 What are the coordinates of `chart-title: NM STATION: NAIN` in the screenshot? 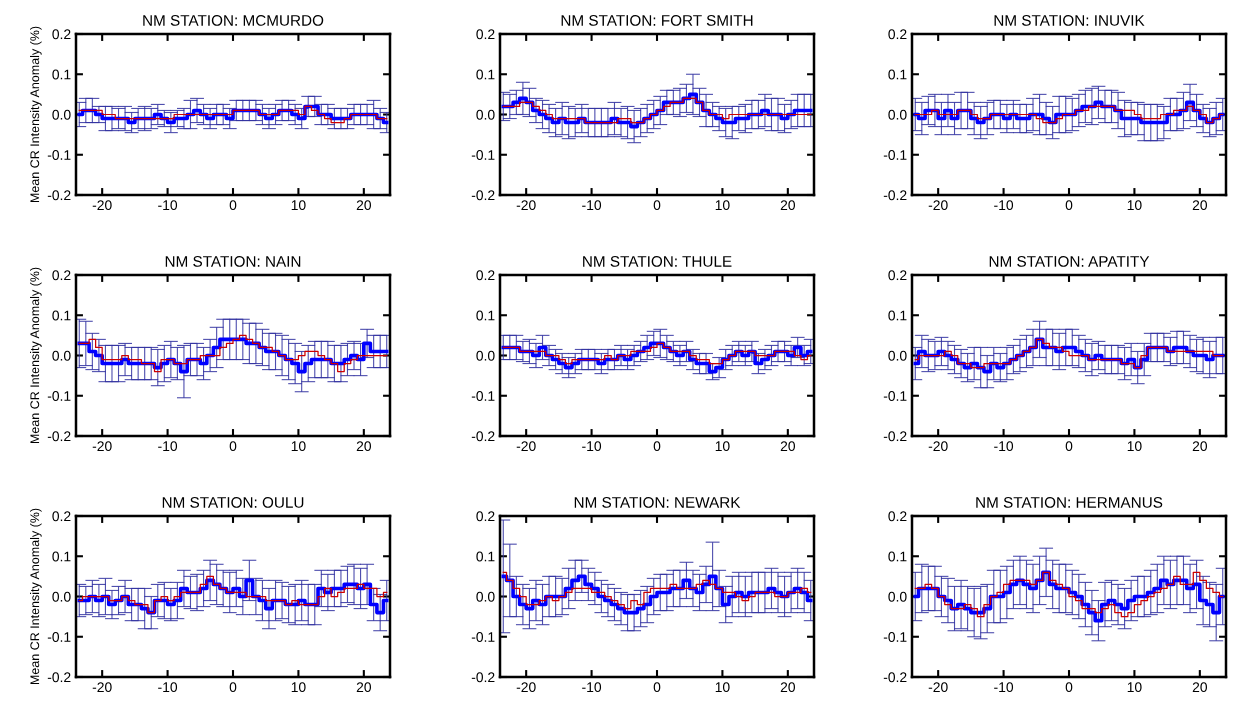 It's located at (233, 261).